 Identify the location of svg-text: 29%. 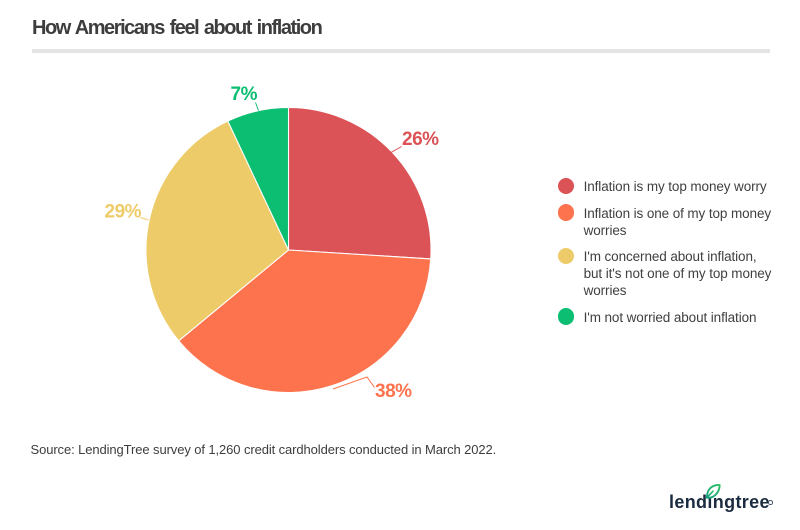
(123, 212).